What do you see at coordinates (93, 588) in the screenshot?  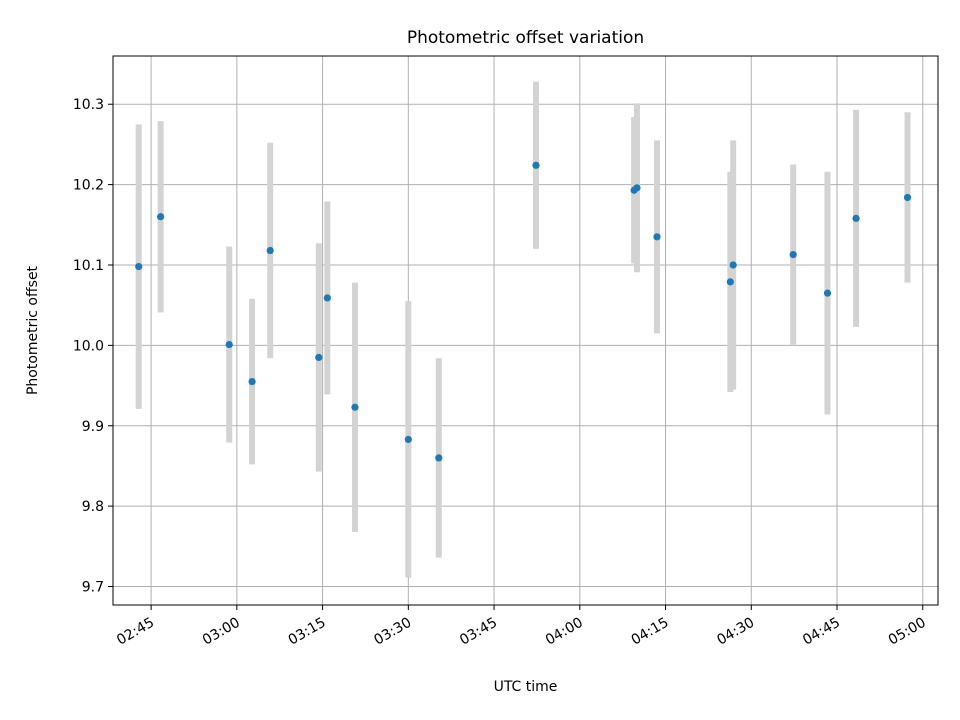 I see `y-tick-label: 9.7` at bounding box center [93, 588].